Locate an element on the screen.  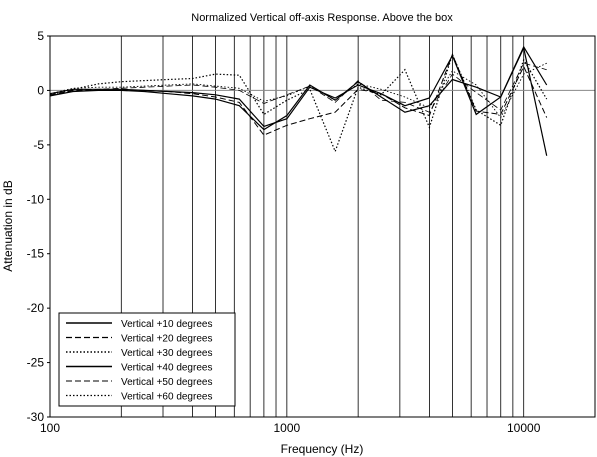
y-tick-label: 0 is located at coordinates (40, 90).